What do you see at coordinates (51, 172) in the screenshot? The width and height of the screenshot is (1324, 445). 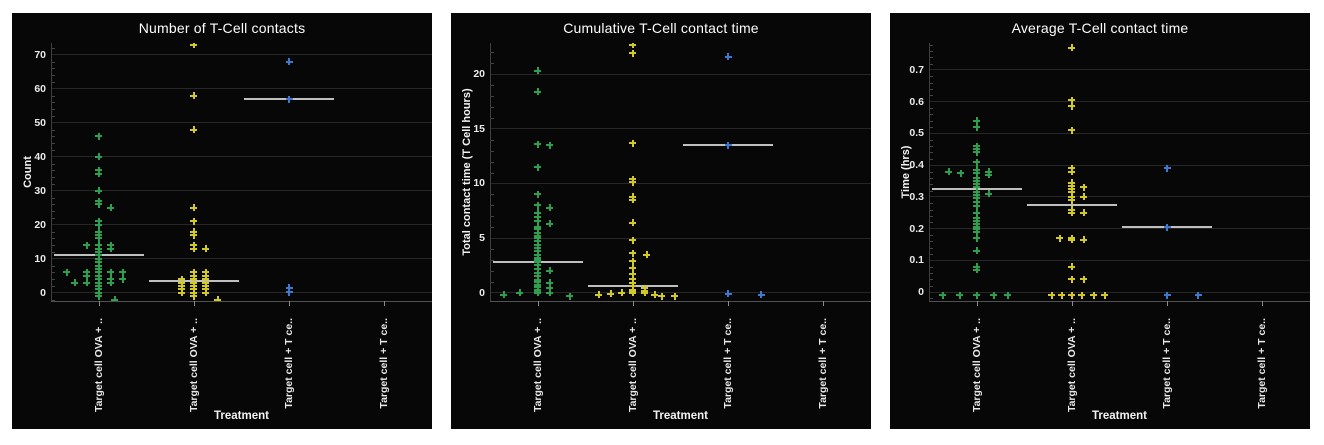 I see `y-axis-line` at bounding box center [51, 172].